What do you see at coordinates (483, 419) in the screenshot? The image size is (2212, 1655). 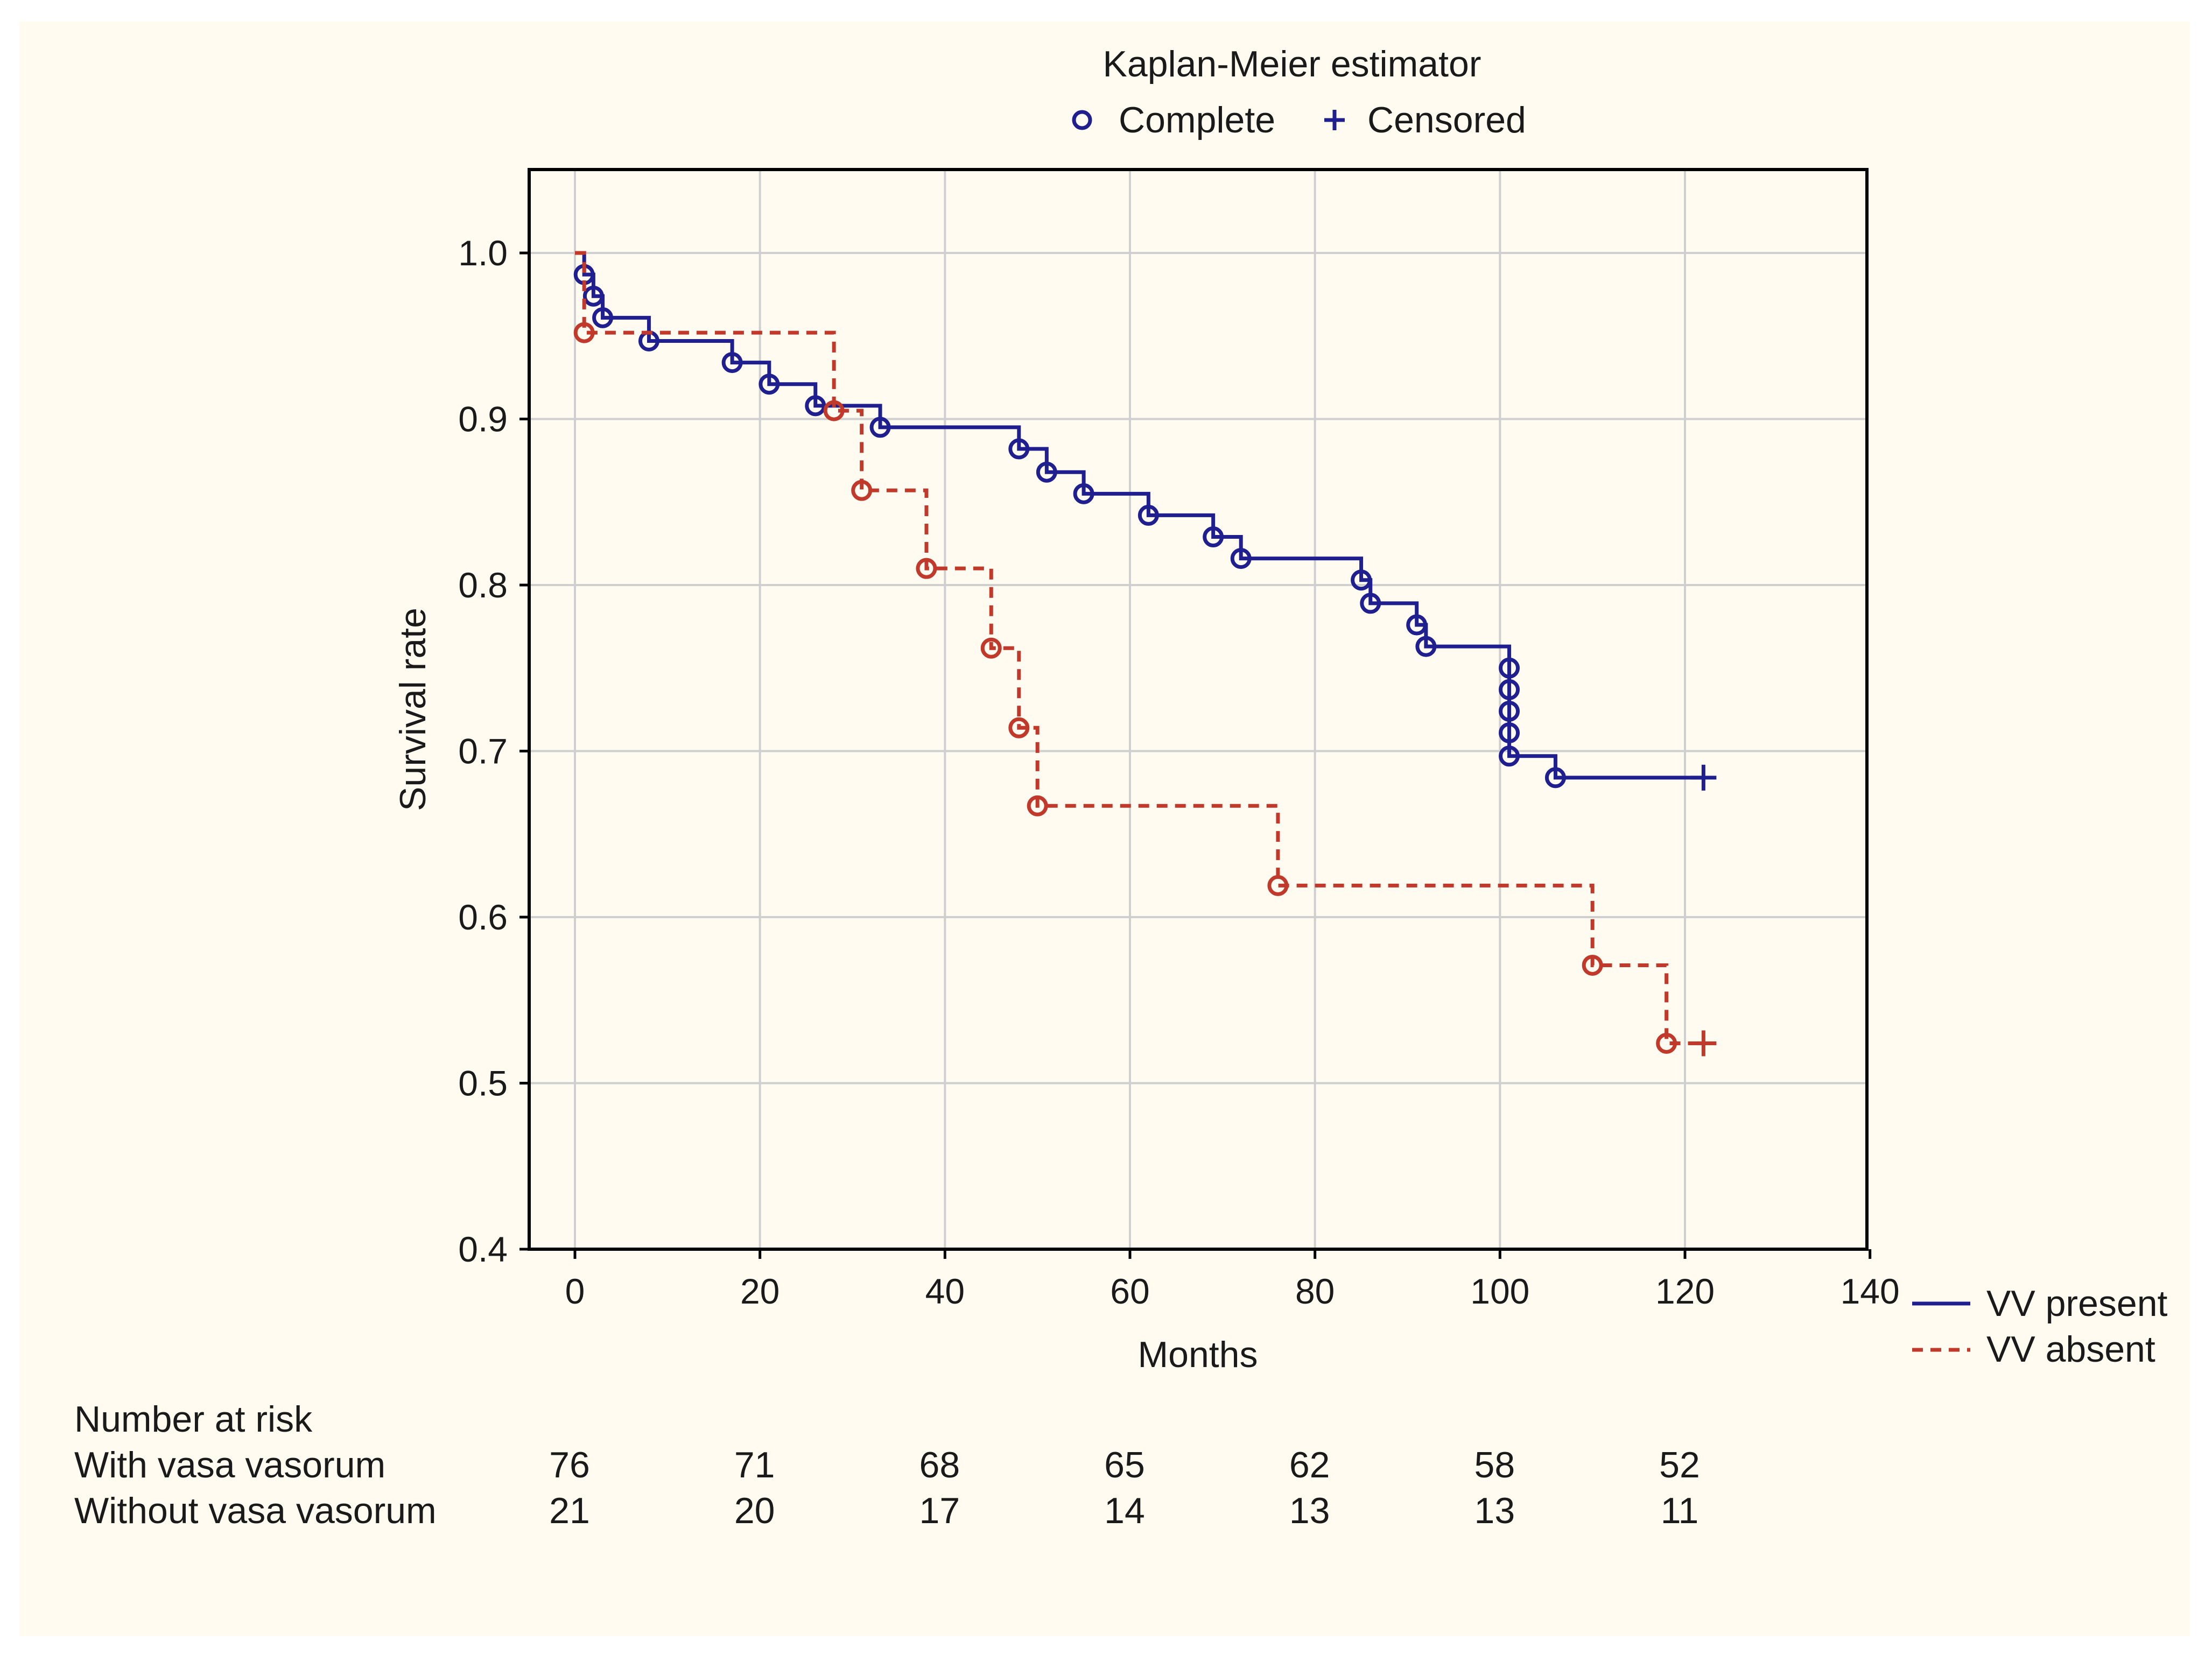 I see `y-tick-label: 0.9` at bounding box center [483, 419].